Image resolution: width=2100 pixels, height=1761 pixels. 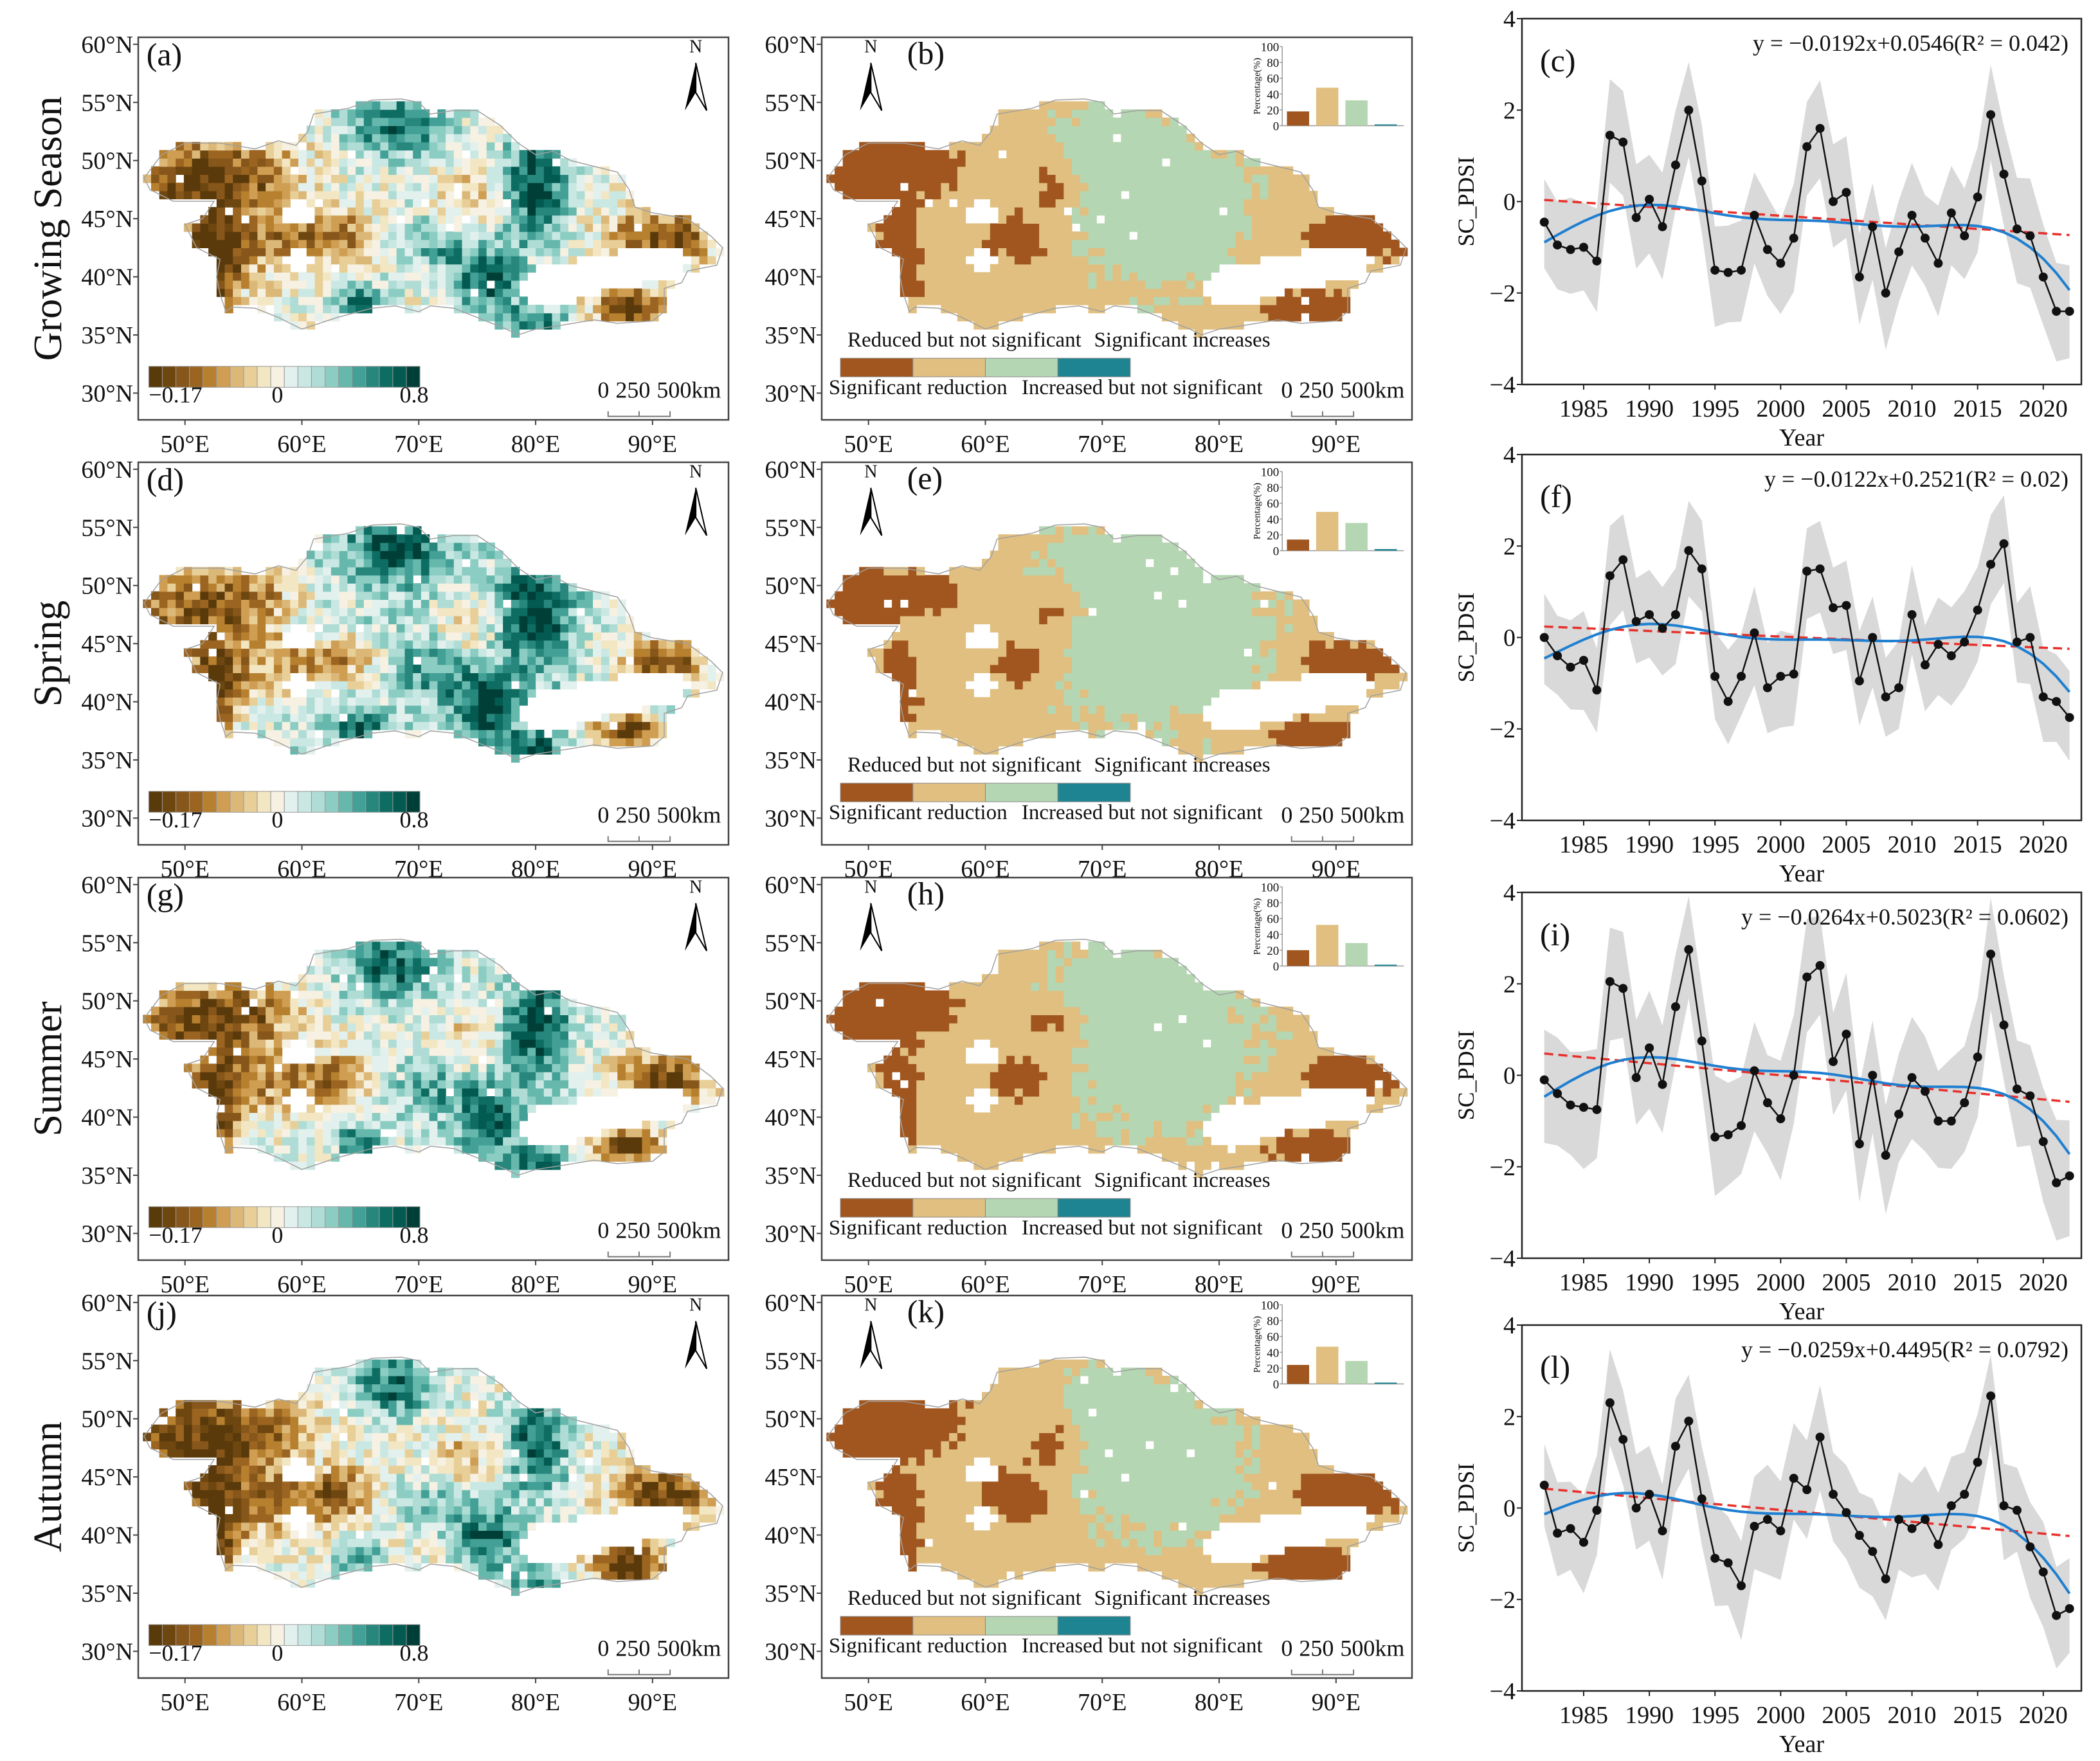 I want to click on smoothed-line, so click(x=1807, y=247).